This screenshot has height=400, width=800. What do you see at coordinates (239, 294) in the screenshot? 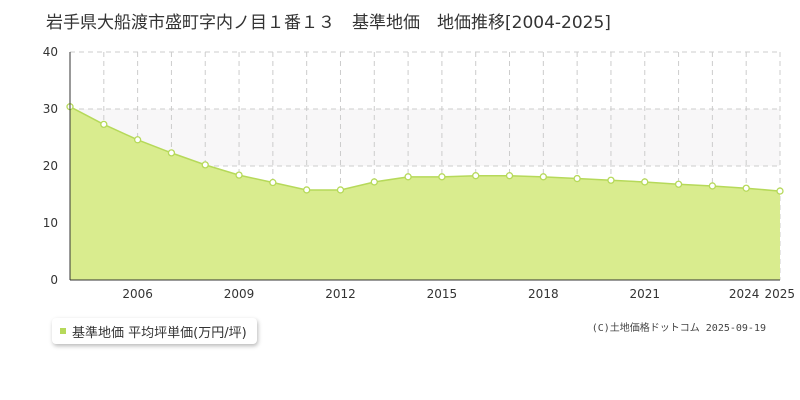
I see `x-tick-label: 2009` at bounding box center [239, 294].